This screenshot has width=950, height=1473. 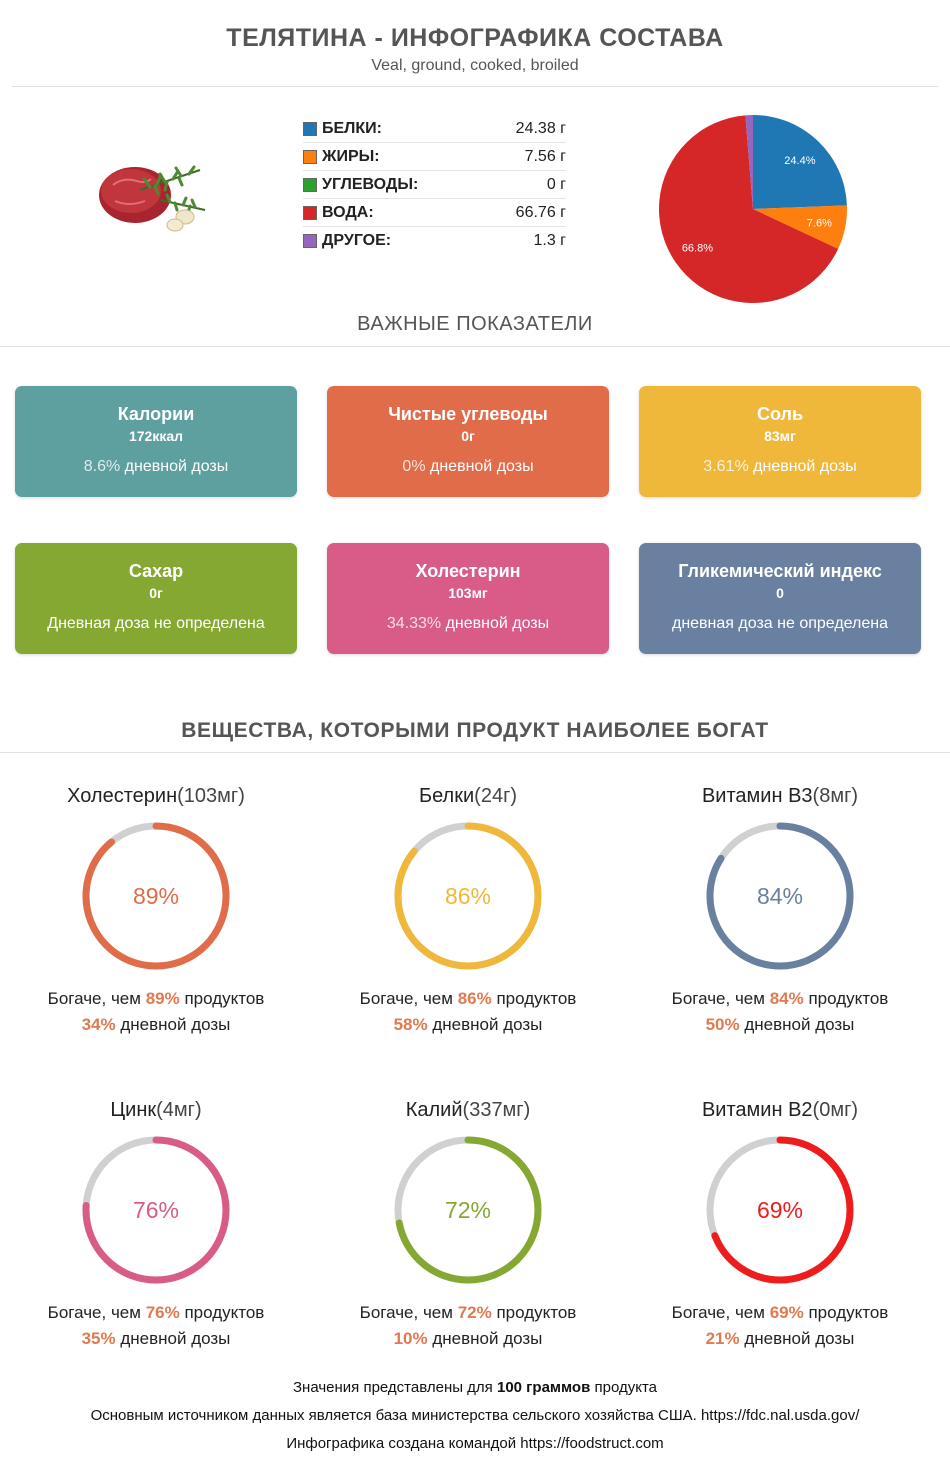 What do you see at coordinates (474, 1312) in the screenshot?
I see `richer-pct: 72%` at bounding box center [474, 1312].